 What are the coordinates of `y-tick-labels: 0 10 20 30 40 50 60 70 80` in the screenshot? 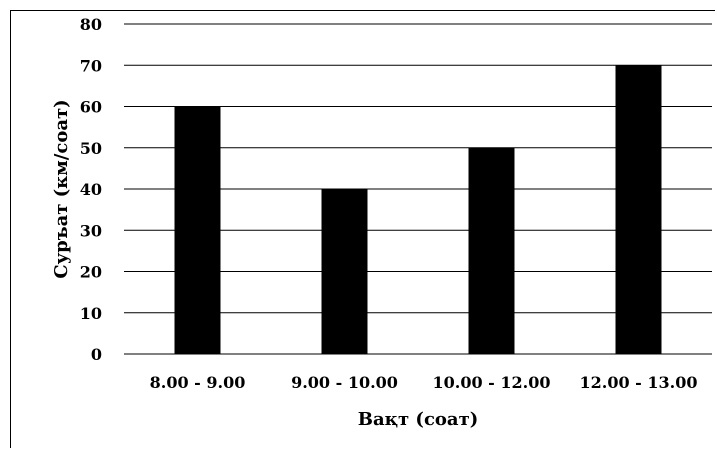 It's located at (91, 189).